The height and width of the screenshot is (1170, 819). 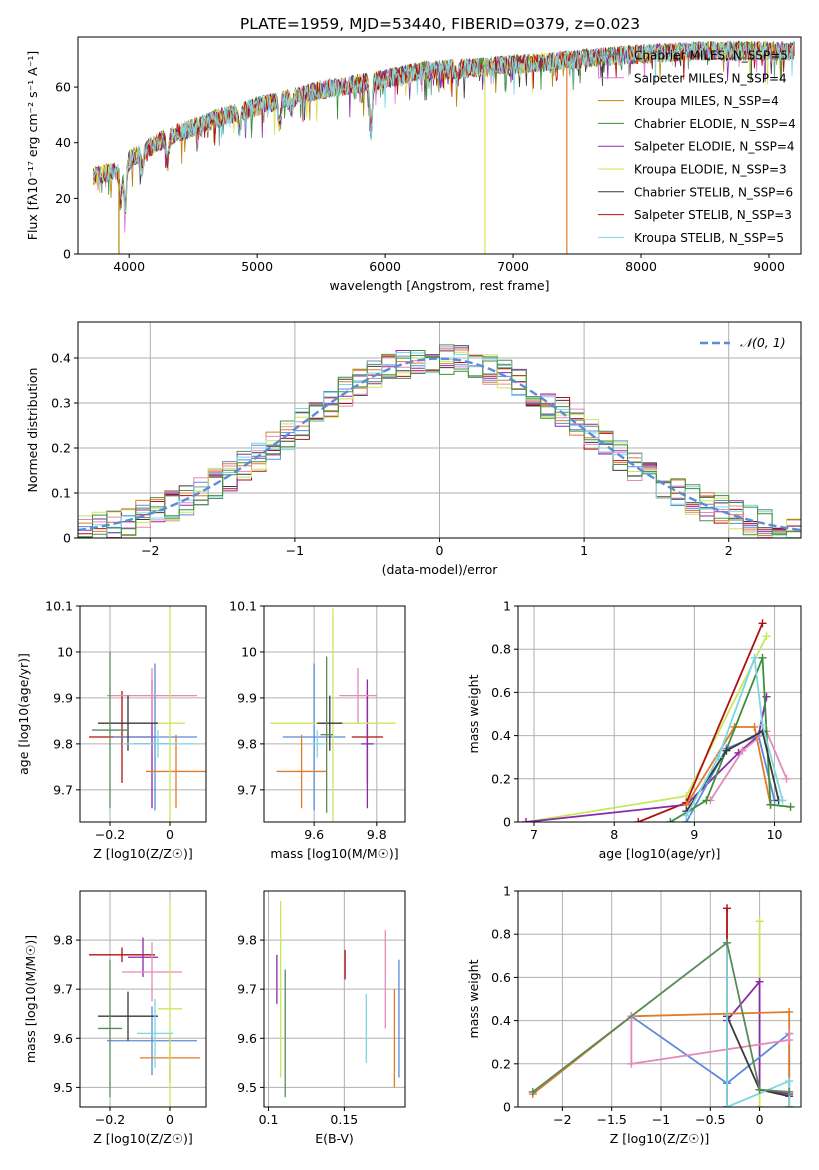 What do you see at coordinates (59, 606) in the screenshot?
I see `y-tick-label: 10.1` at bounding box center [59, 606].